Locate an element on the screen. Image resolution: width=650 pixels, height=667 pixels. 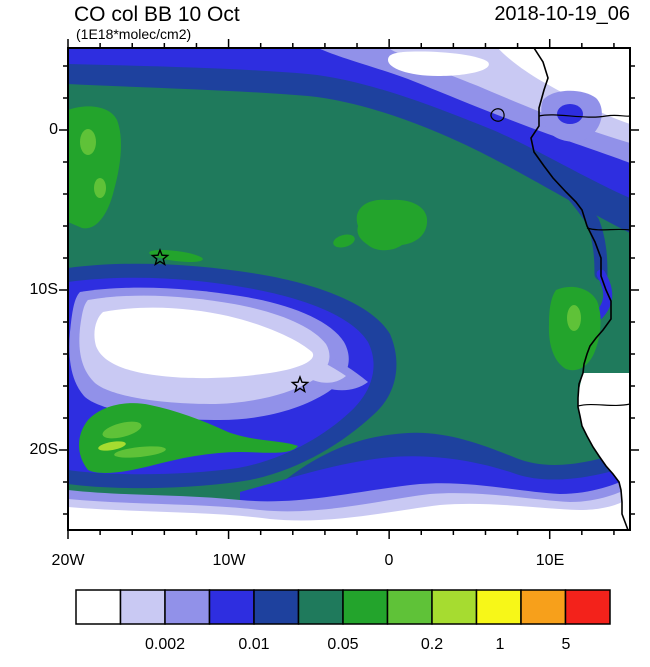
contour-green-streak-star1 is located at coordinates (176, 256).